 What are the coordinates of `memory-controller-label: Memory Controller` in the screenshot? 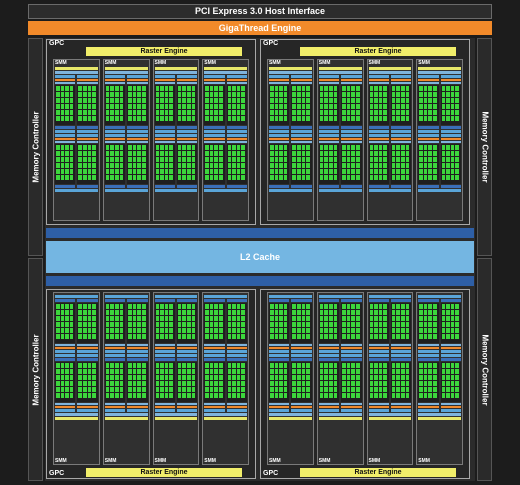 It's located at (484, 147).